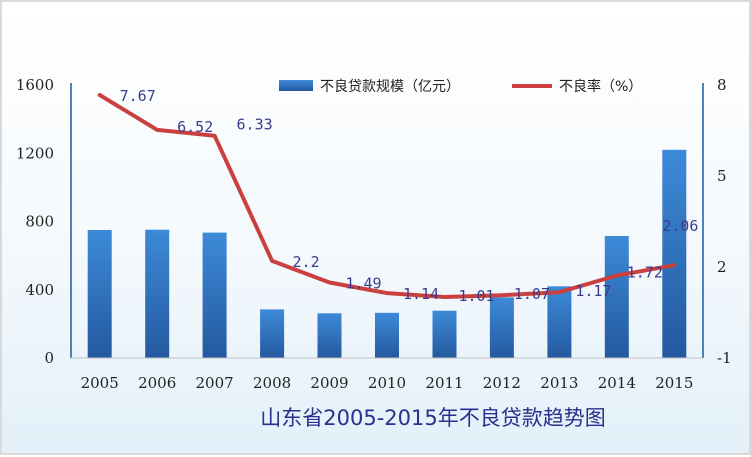 This screenshot has height=457, width=751. I want to click on legend-line-label: 不良率（%）, so click(600, 86).